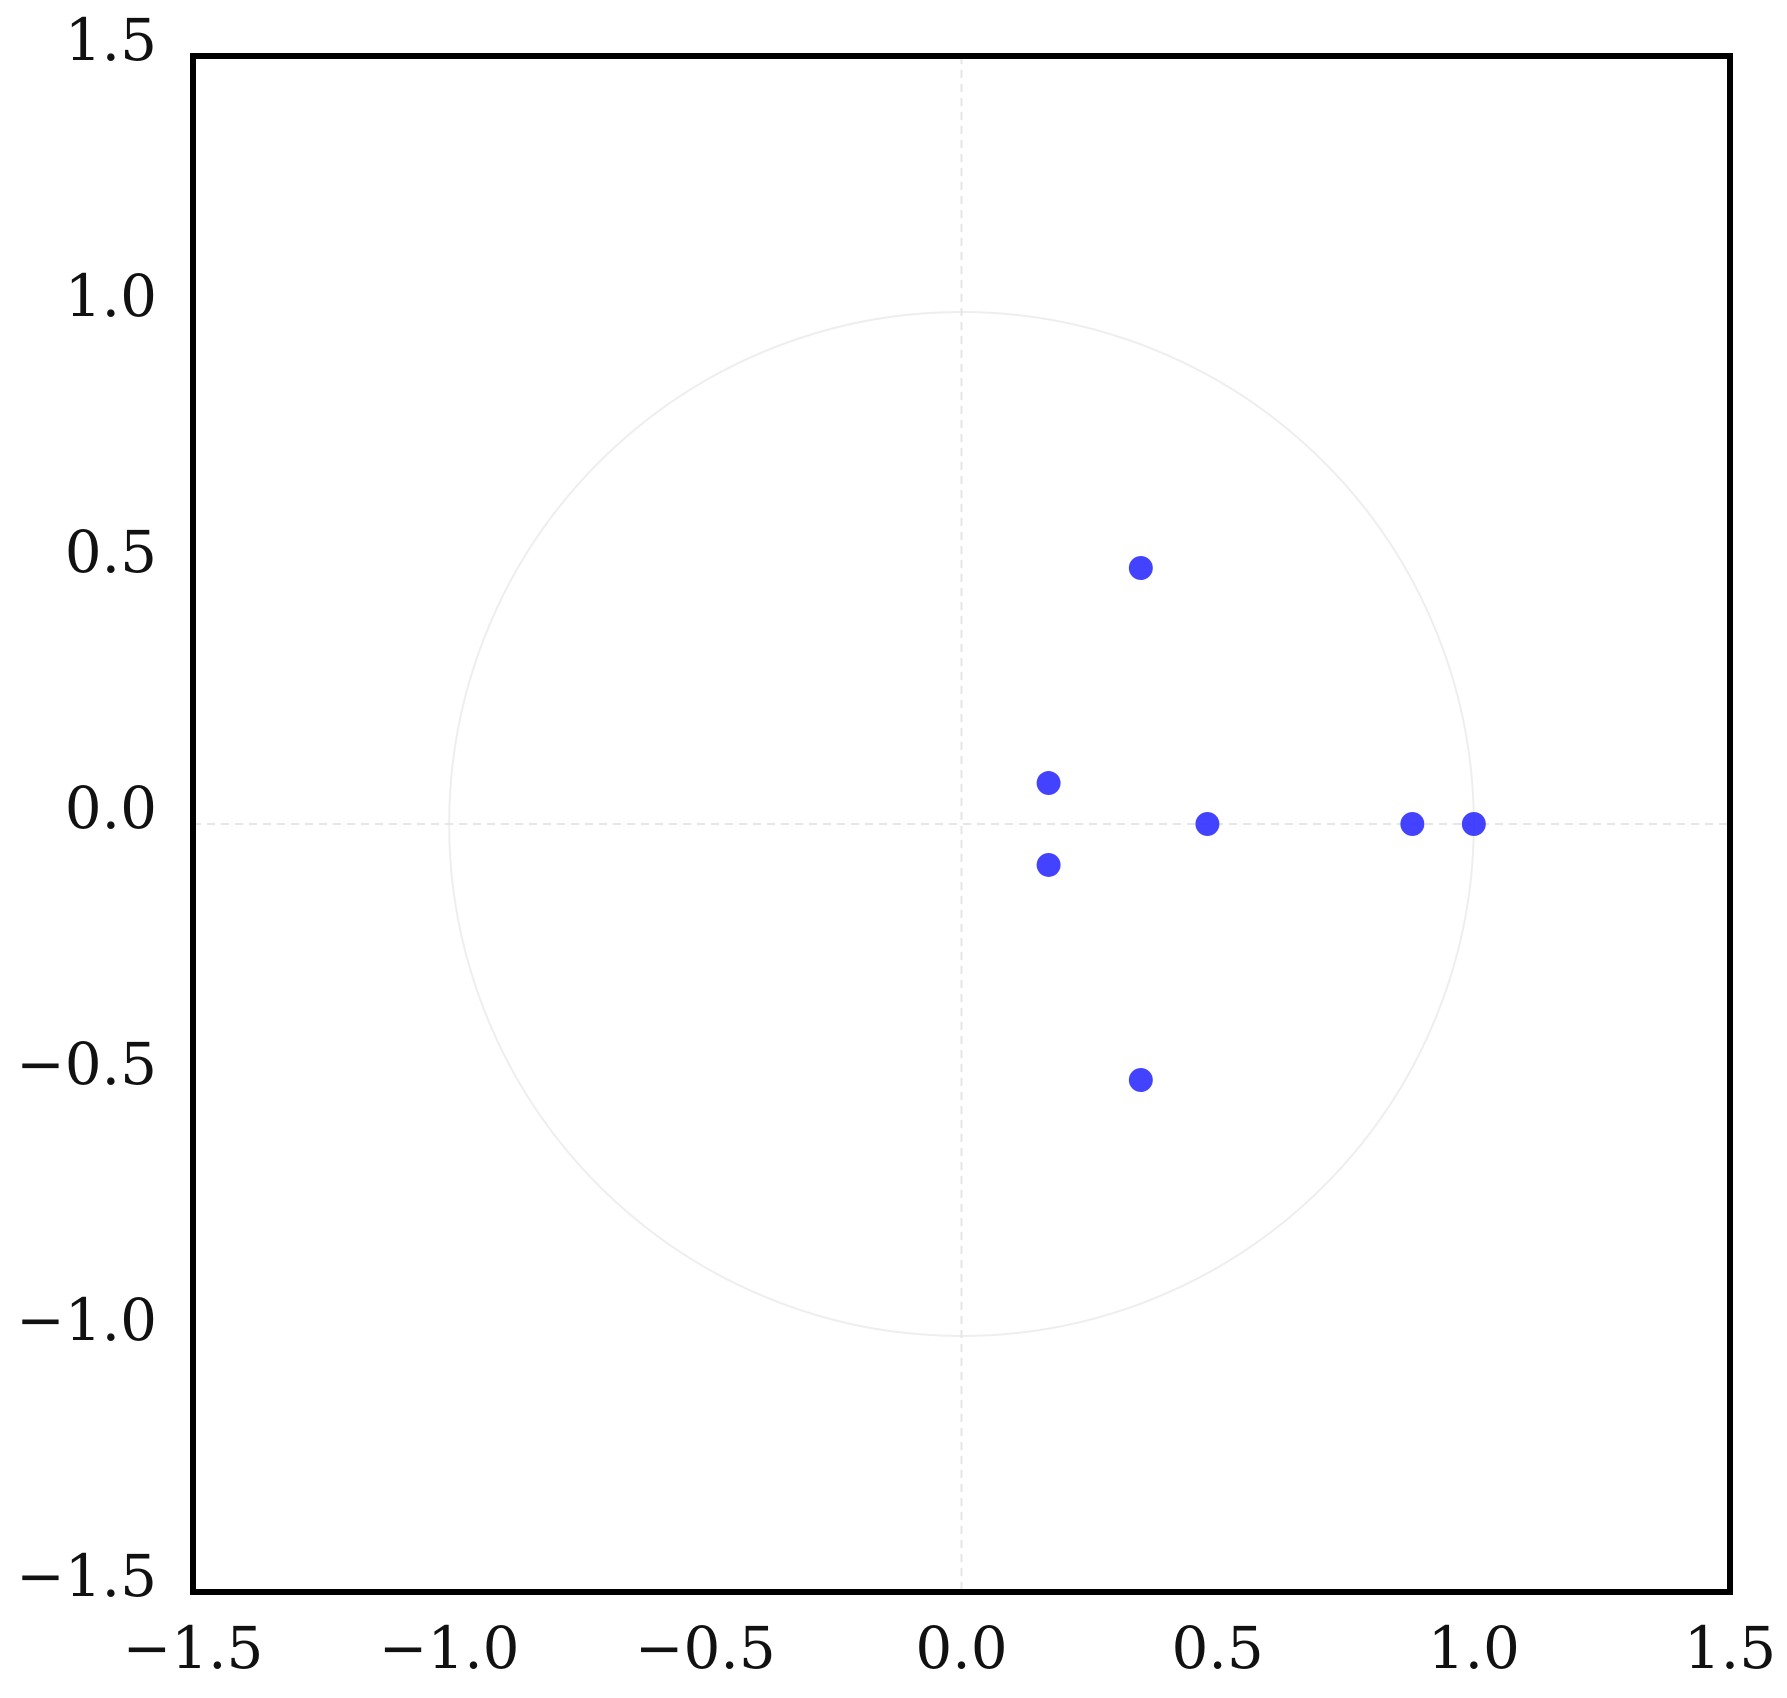 The image size is (1787, 1698). I want to click on y-tick-label: 0.0, so click(111, 808).